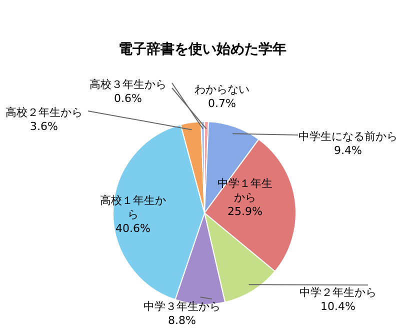 This screenshot has width=405, height=333. Describe the element at coordinates (128, 84) in the screenshot. I see `slice-label: 高校３年生から` at that location.